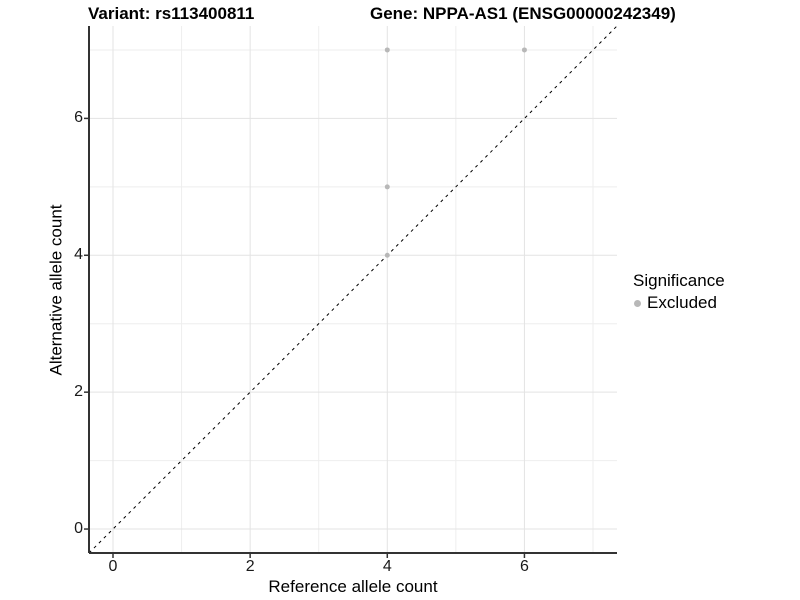 Image resolution: width=800 pixels, height=600 pixels. What do you see at coordinates (387, 566) in the screenshot?
I see `x-tick-label: 4` at bounding box center [387, 566].